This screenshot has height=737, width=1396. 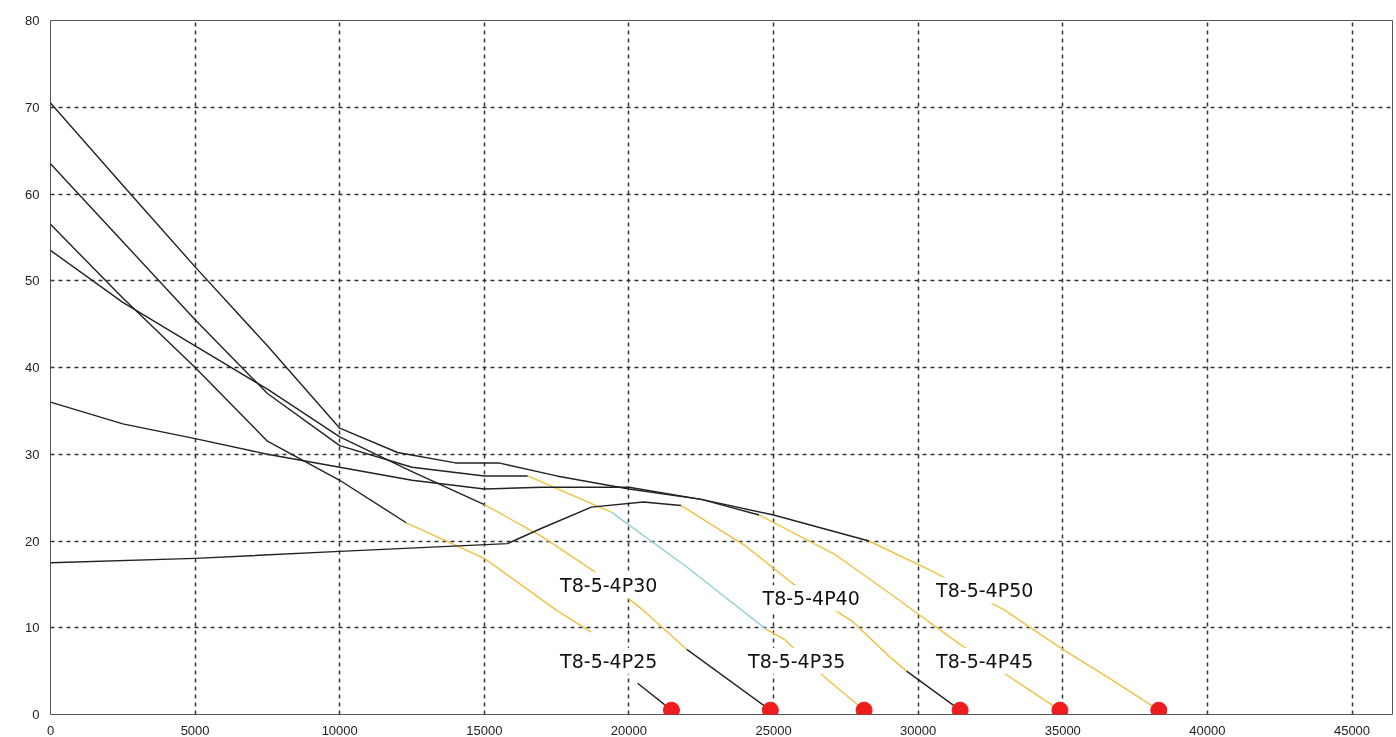 I want to click on y-tick-label: 20, so click(x=32, y=541).